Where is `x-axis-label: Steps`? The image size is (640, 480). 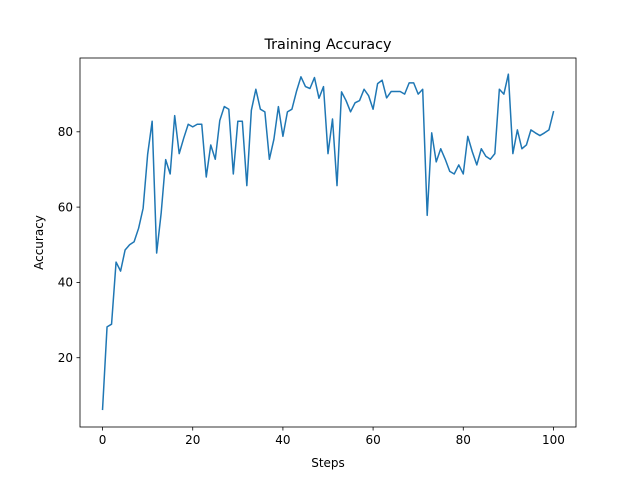 x-axis-label: Steps is located at coordinates (328, 463).